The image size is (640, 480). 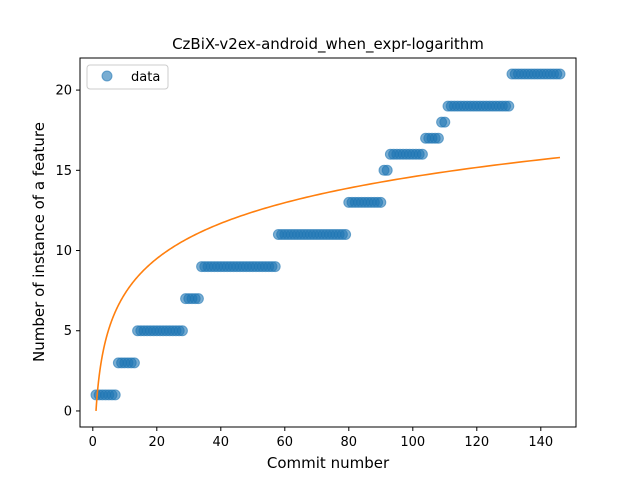 What do you see at coordinates (321, 438) in the screenshot?
I see `x-axis-ticks: 0 20 40 60 80 100 120 140` at bounding box center [321, 438].